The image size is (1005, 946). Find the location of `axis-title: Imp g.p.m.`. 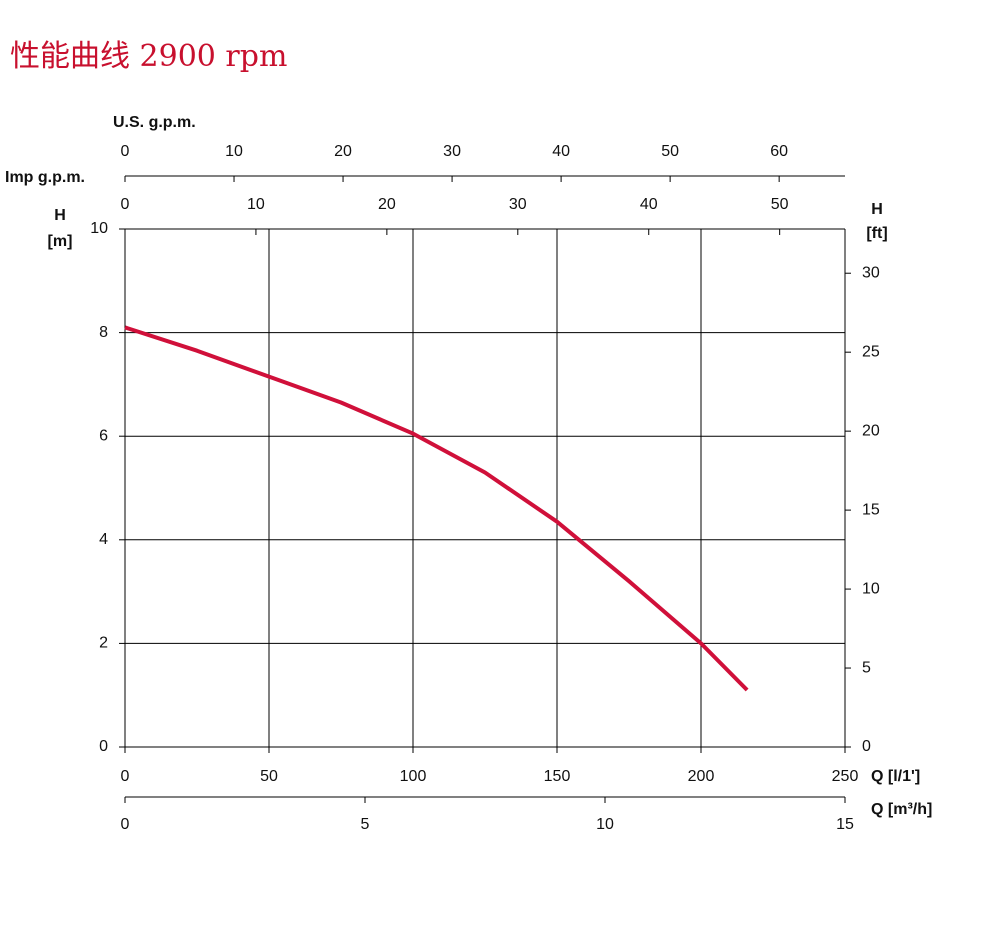

axis-title: Imp g.p.m. is located at coordinates (45, 177).